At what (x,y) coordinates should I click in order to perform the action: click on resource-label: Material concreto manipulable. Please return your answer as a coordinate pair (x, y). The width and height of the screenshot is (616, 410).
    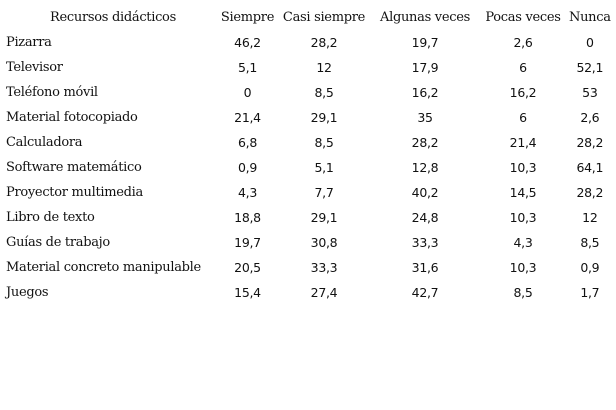
    Looking at the image, I should click on (103, 267).